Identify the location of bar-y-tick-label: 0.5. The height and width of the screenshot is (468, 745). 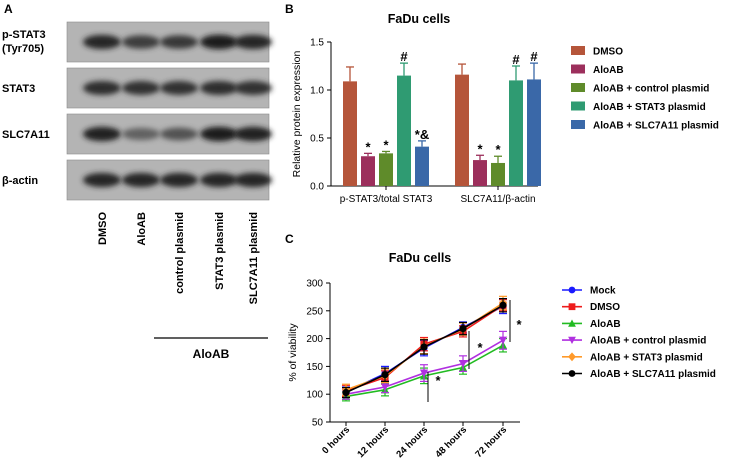
(317, 139).